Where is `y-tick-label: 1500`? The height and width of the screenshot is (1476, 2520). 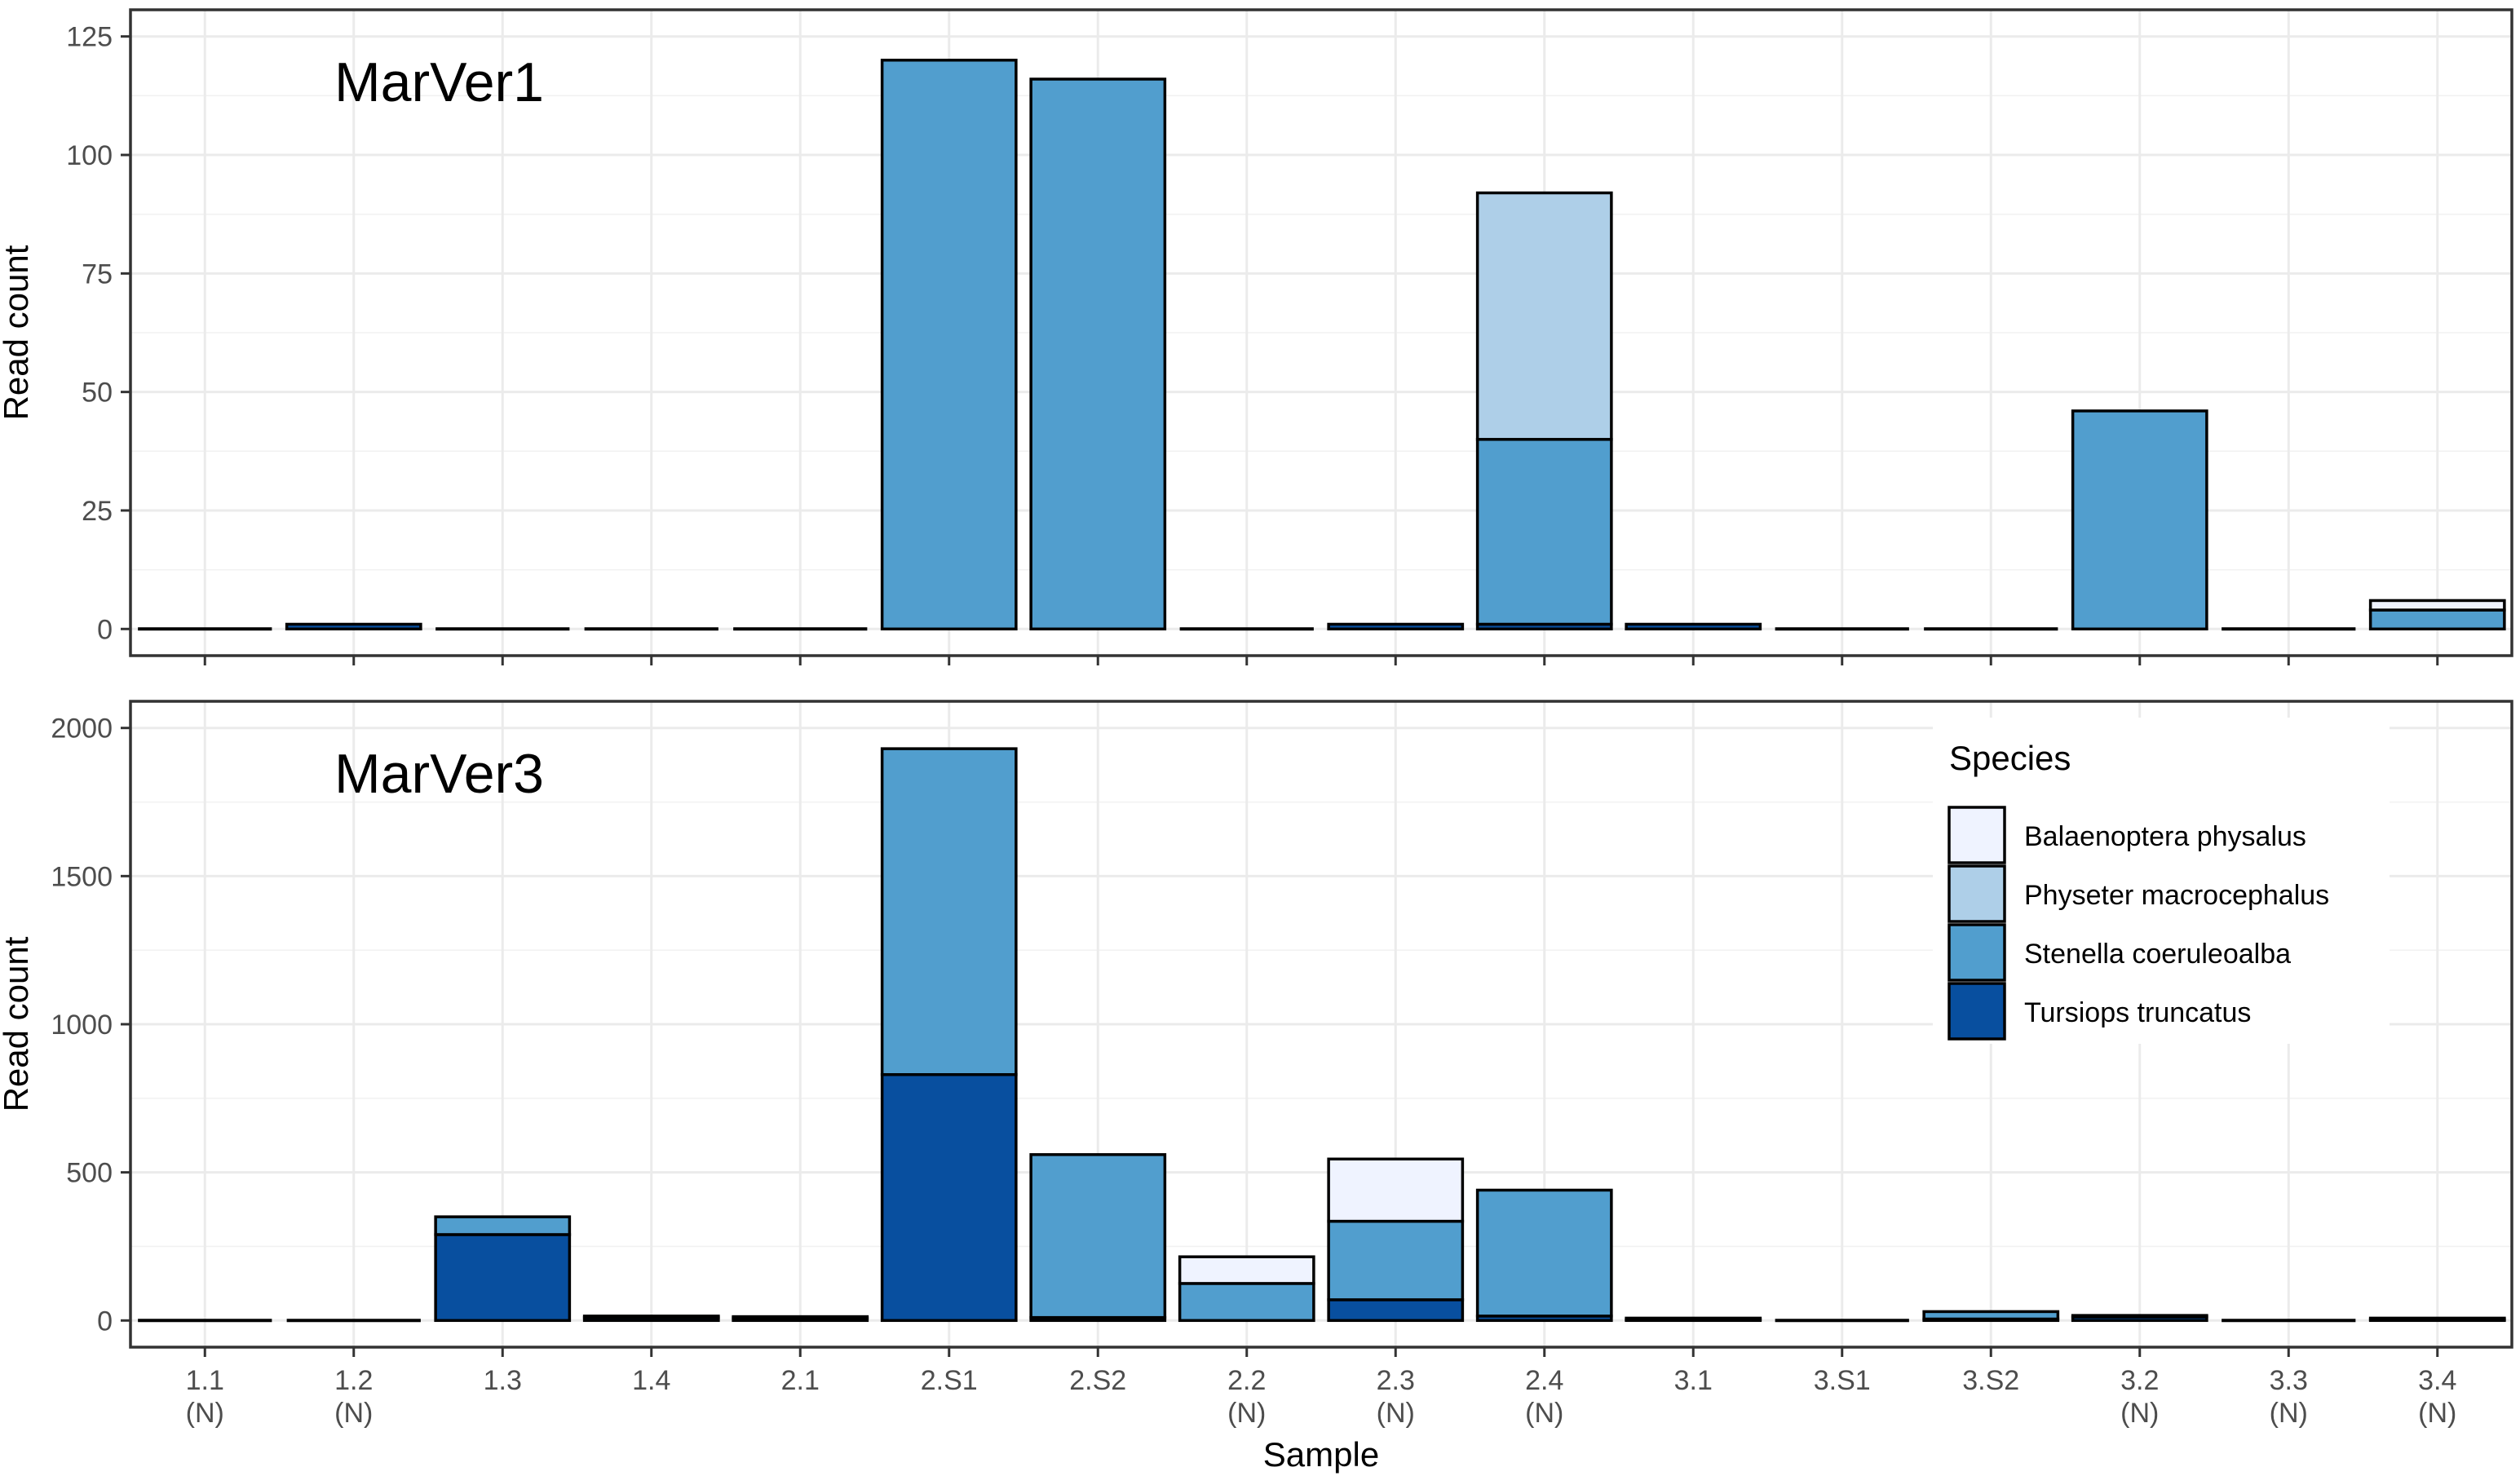
y-tick-label: 1500 is located at coordinates (82, 876).